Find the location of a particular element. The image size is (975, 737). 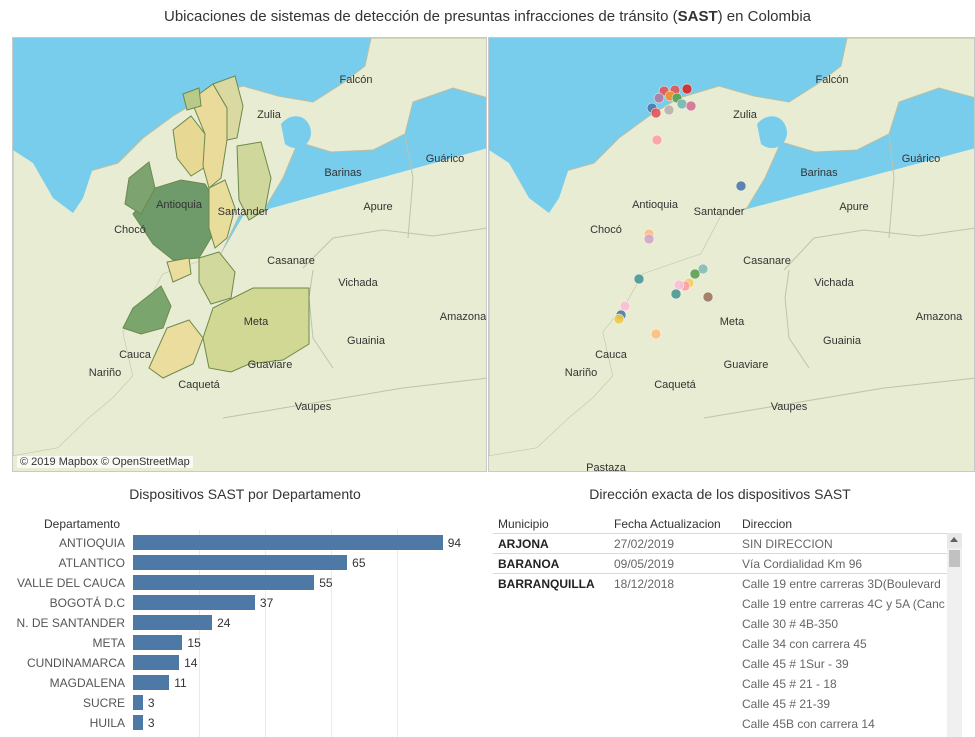

borders is located at coordinates (354, 276).